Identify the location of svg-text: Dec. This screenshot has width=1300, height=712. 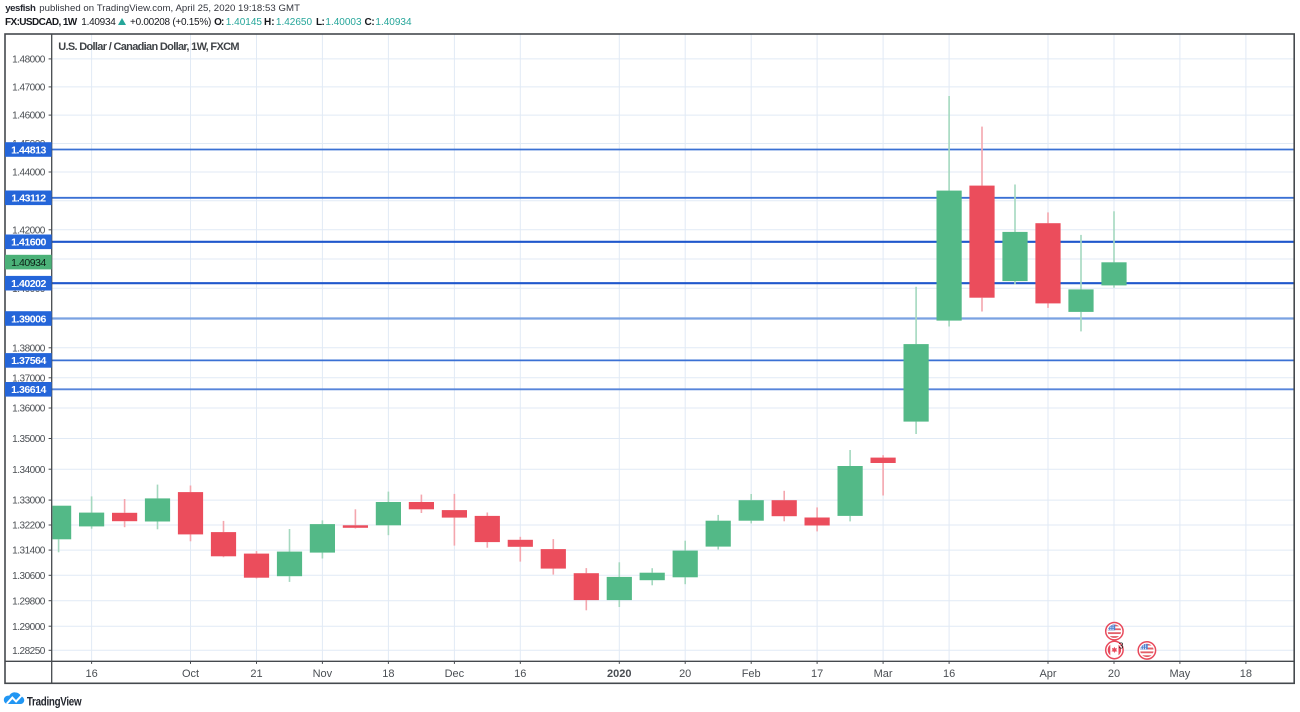
(455, 674).